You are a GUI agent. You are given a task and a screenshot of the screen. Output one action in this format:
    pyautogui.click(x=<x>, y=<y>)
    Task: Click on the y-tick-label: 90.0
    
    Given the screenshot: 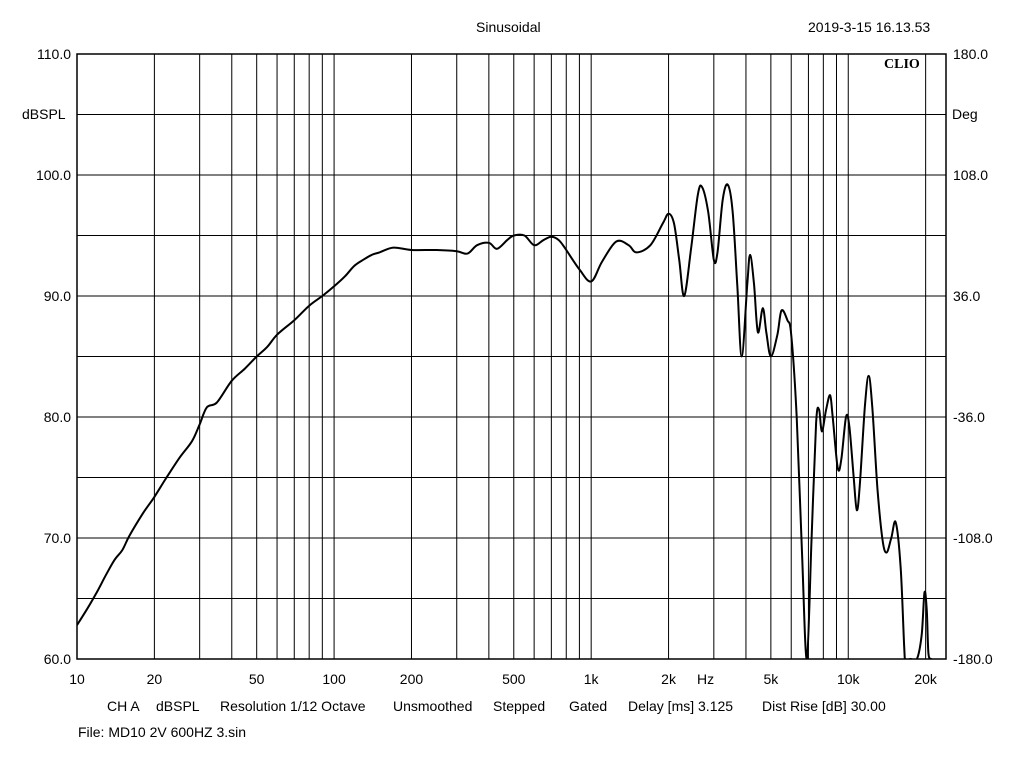 What is the action you would take?
    pyautogui.click(x=57, y=296)
    